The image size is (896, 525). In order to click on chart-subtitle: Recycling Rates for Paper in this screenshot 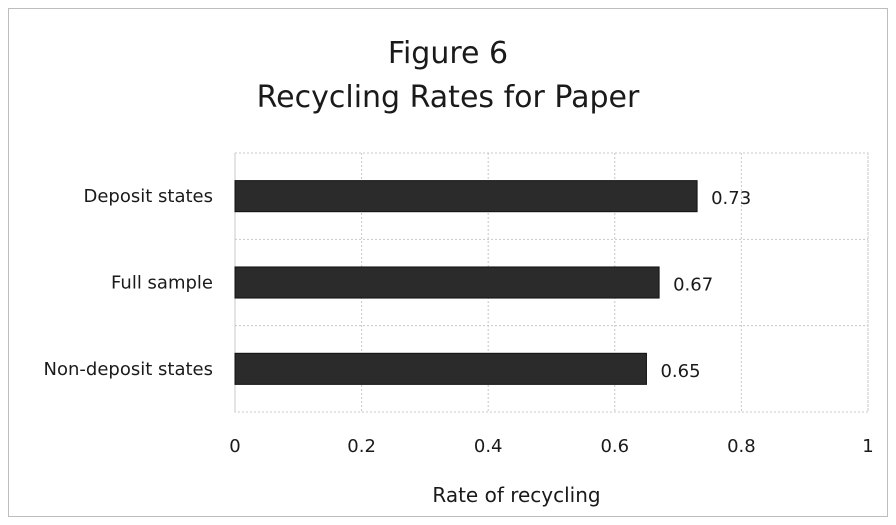, I will do `click(448, 97)`.